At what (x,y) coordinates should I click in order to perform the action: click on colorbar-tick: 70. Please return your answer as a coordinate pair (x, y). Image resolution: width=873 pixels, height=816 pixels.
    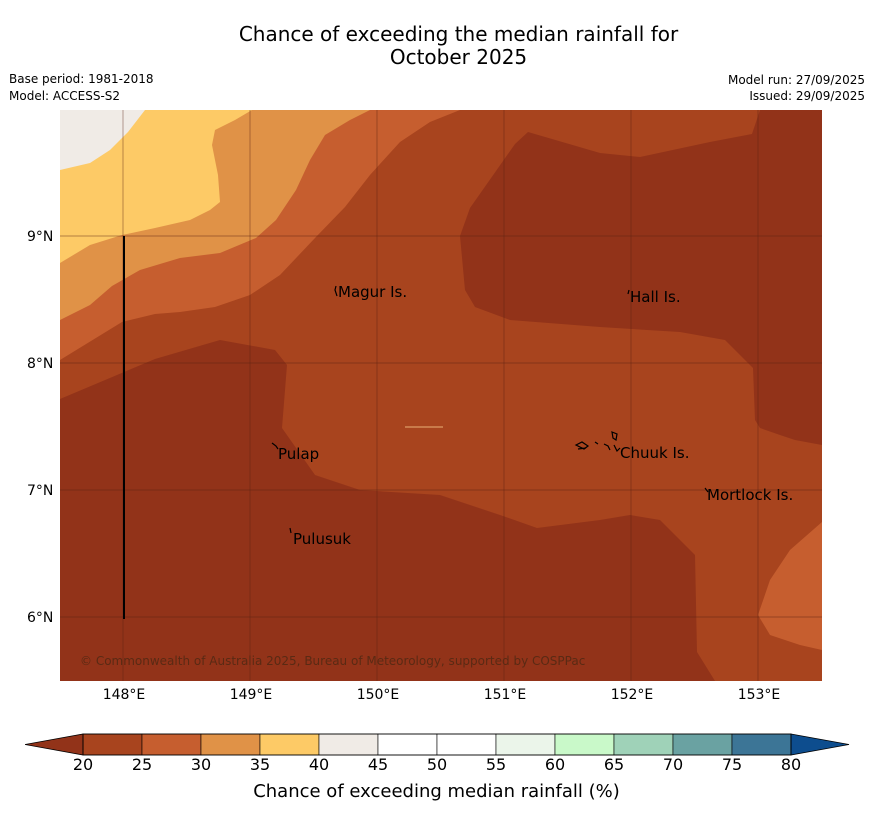
    Looking at the image, I should click on (673, 764).